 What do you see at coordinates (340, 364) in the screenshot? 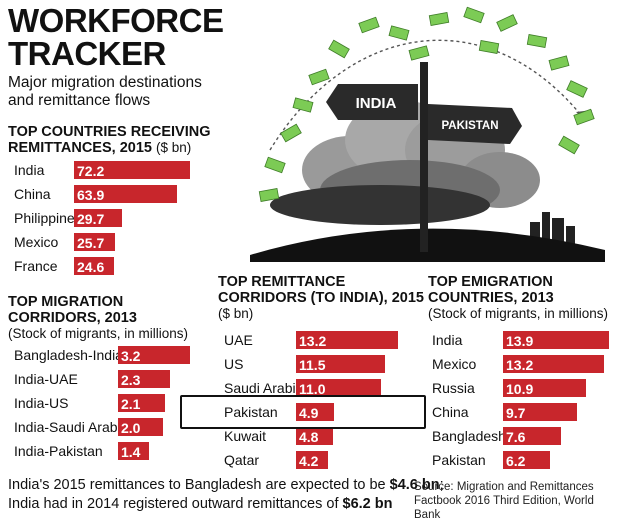
I see `bar: 11.5` at bounding box center [340, 364].